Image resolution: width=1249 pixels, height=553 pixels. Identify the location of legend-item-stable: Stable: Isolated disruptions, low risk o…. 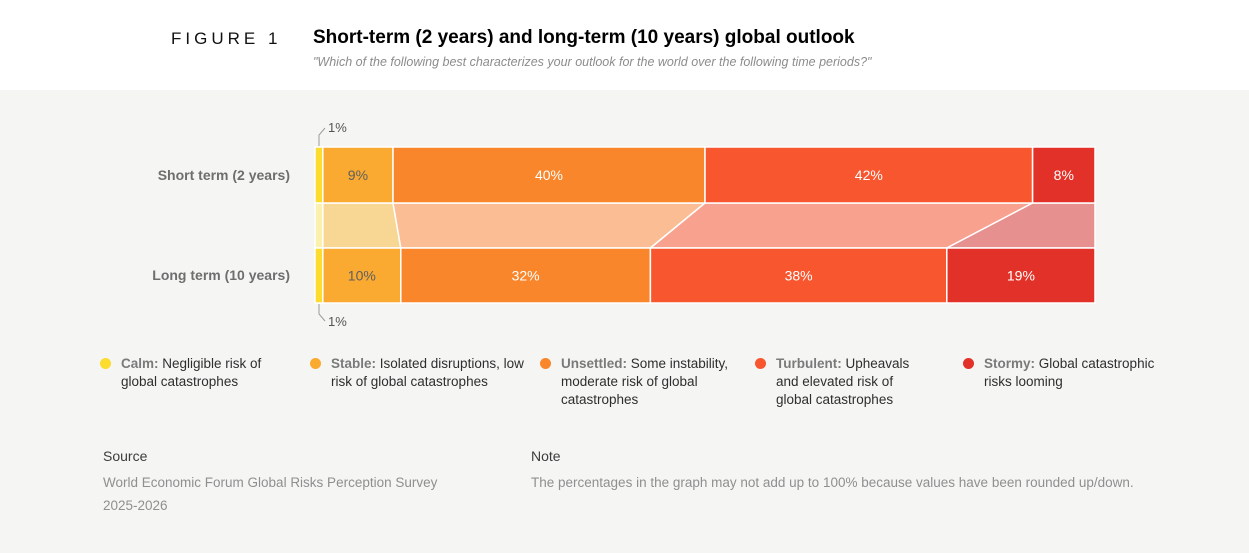
(417, 373).